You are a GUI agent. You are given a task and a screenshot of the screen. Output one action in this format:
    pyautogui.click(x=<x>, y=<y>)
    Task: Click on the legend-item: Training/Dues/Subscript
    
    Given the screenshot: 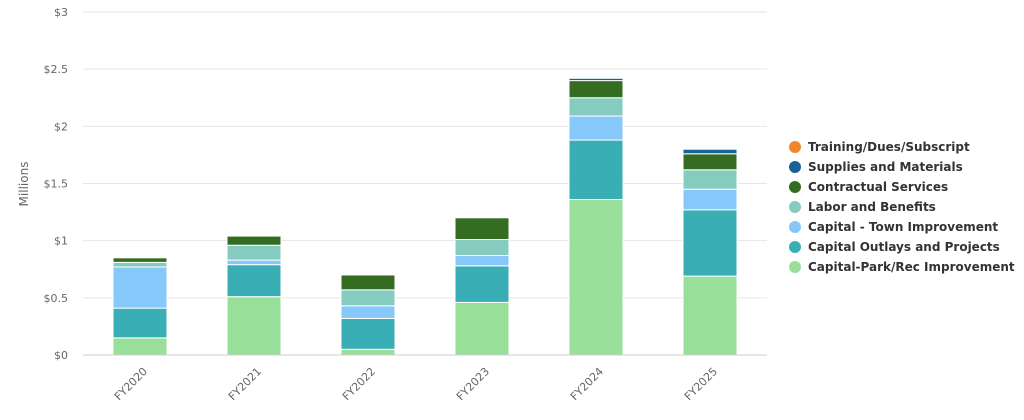 What is the action you would take?
    pyautogui.click(x=879, y=147)
    